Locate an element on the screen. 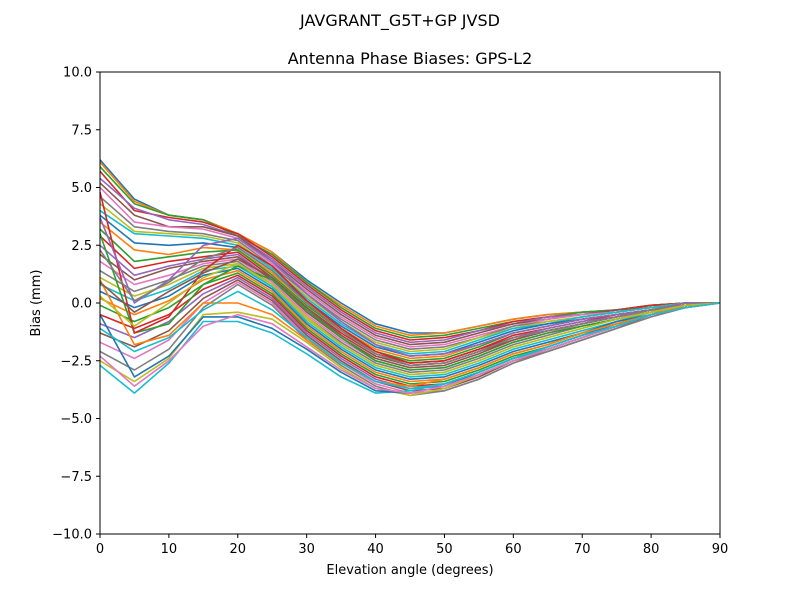  x-tick-label: 80 is located at coordinates (651, 549).